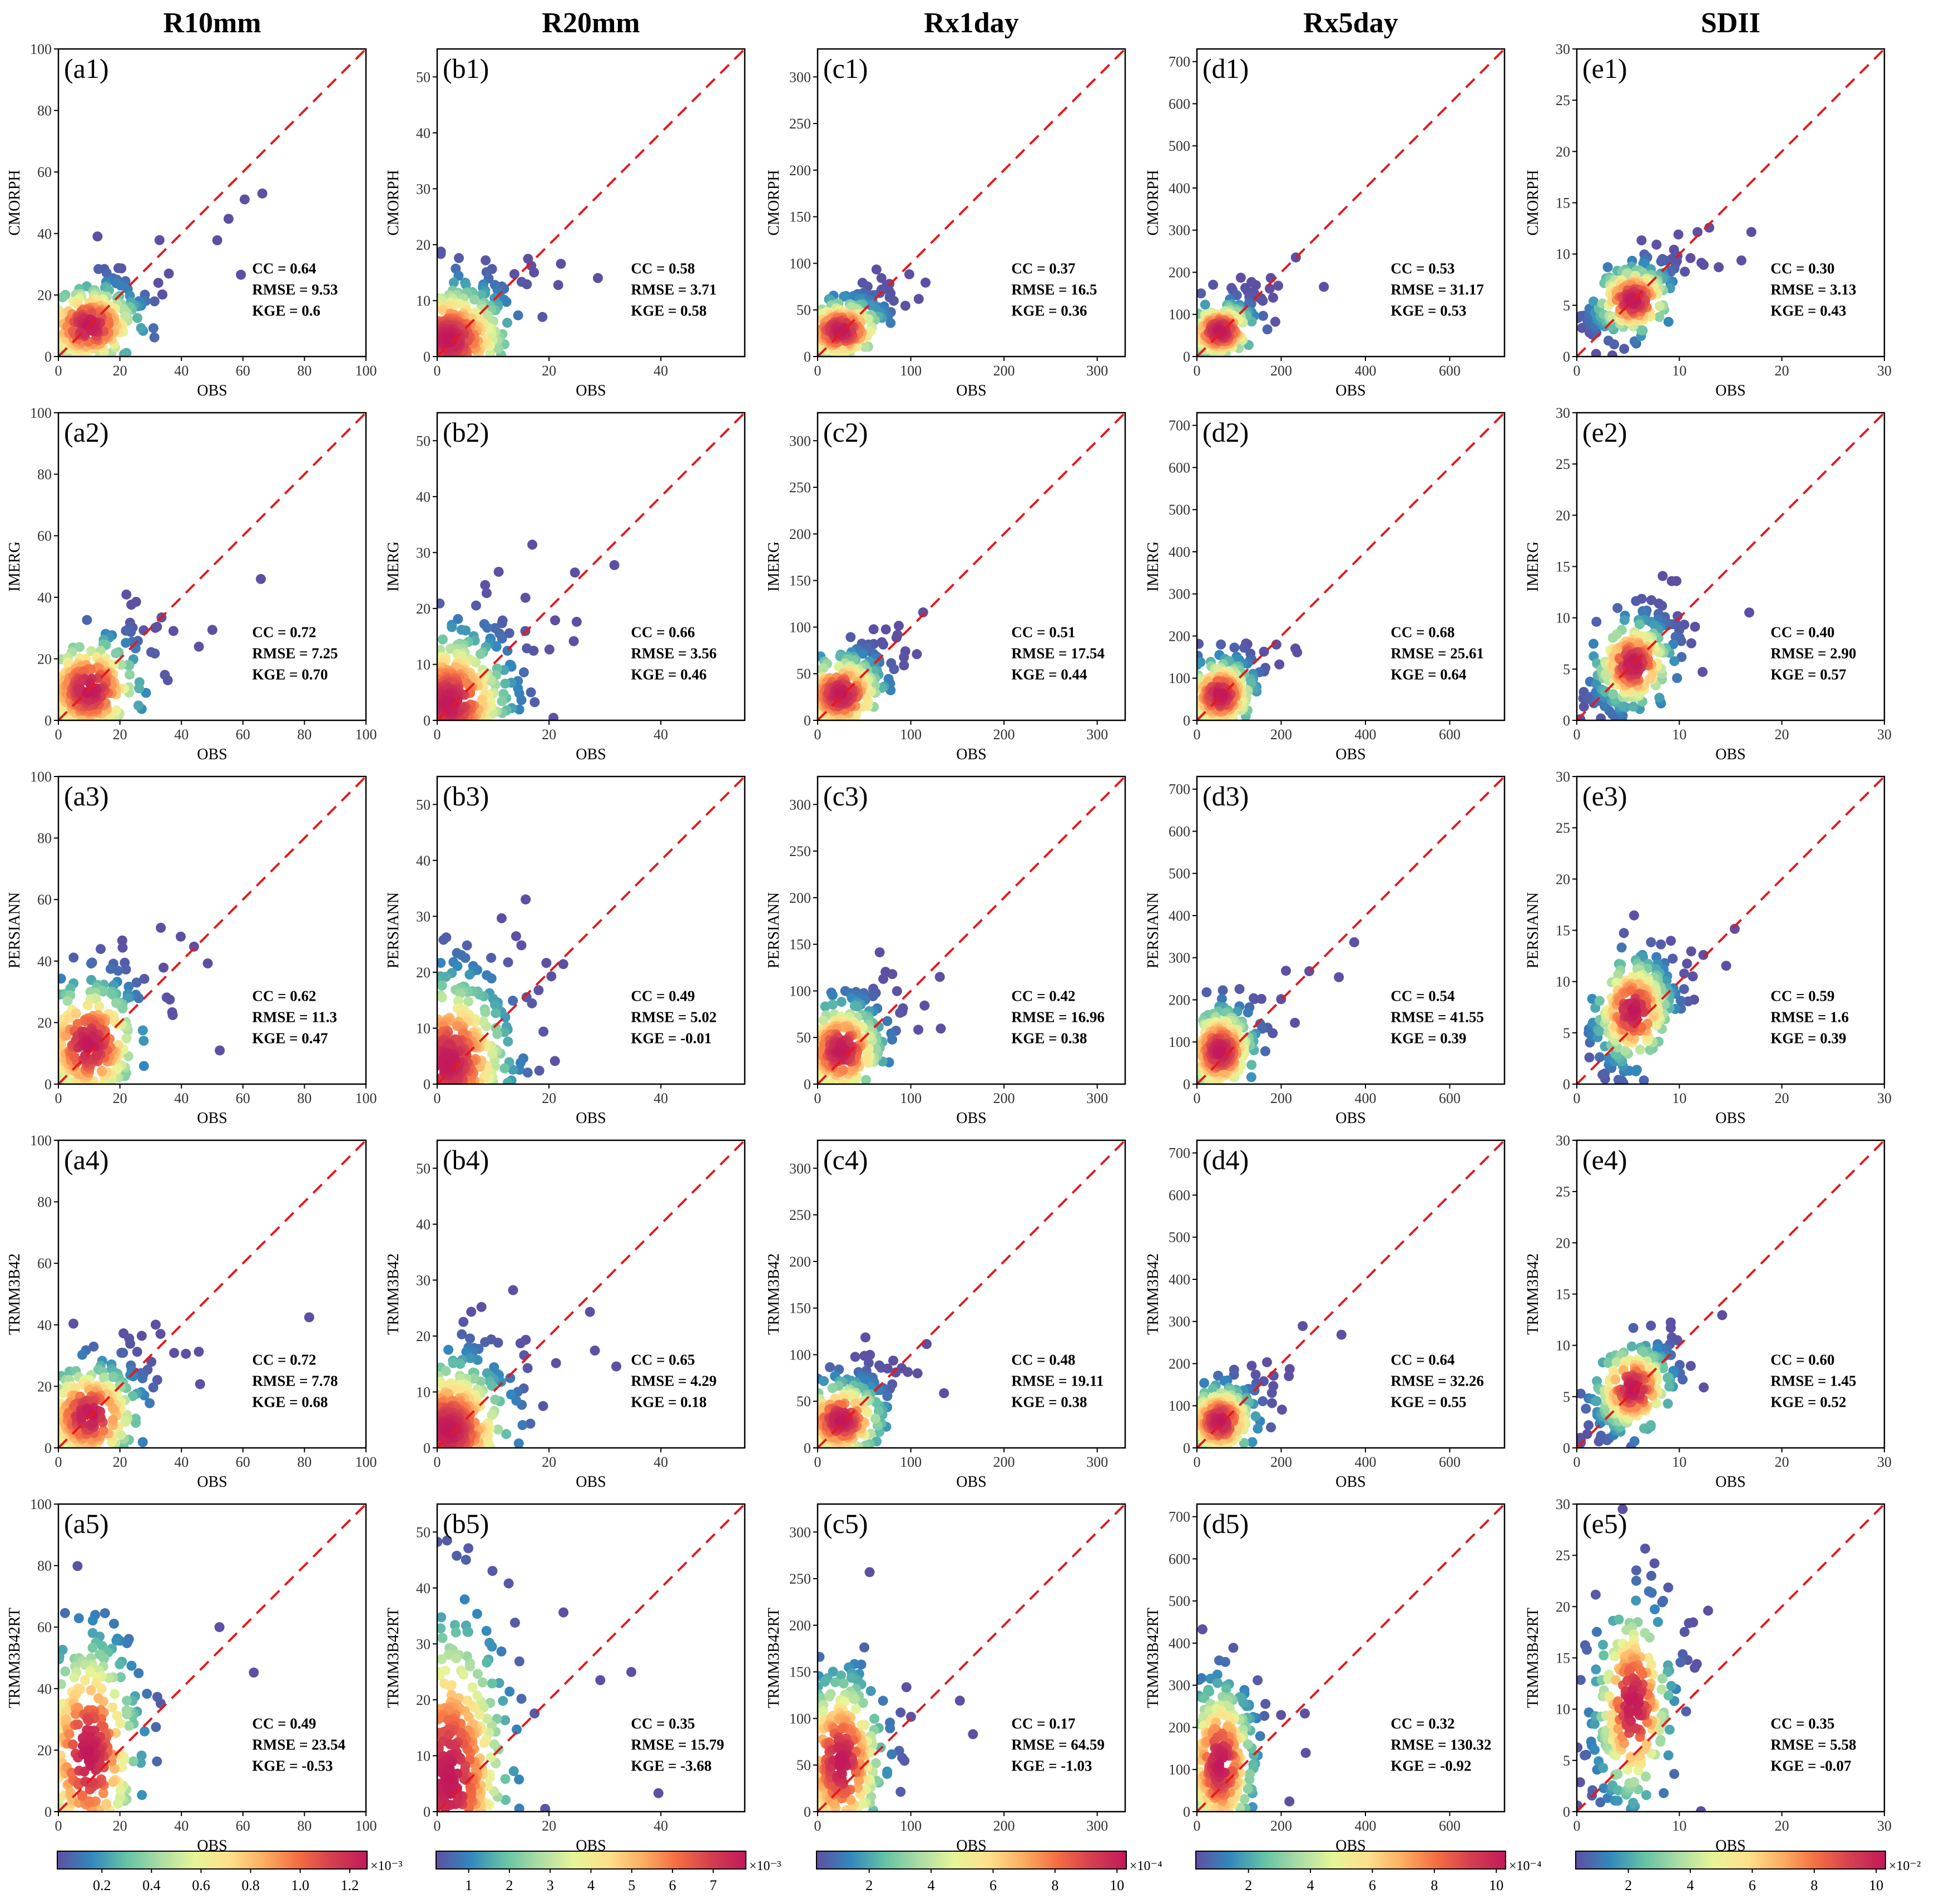 Image resolution: width=1945 pixels, height=1904 pixels. What do you see at coordinates (290, 1039) in the screenshot?
I see `stat-kge: KGE = 0.47` at bounding box center [290, 1039].